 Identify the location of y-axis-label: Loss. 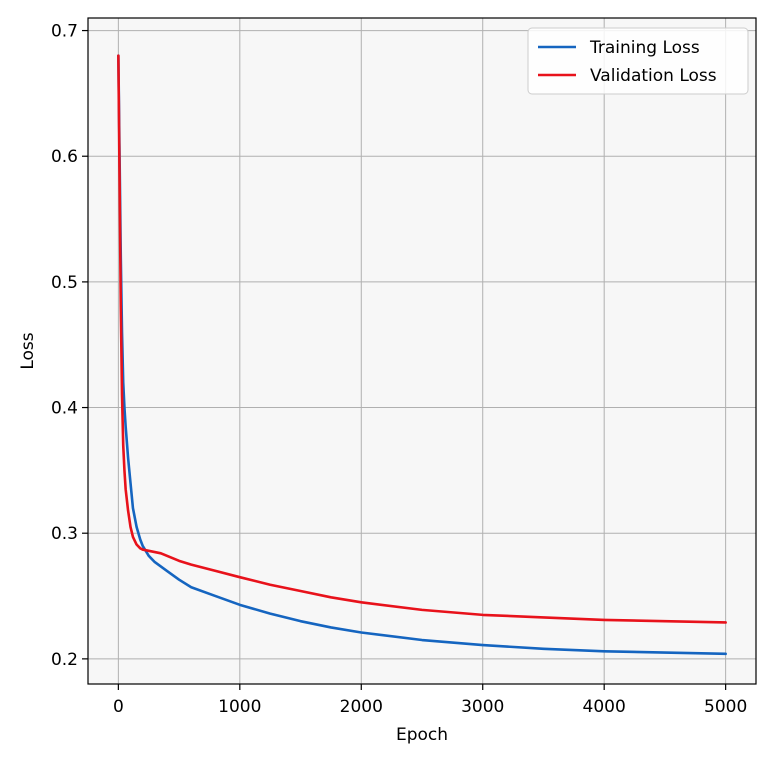
(28, 350).